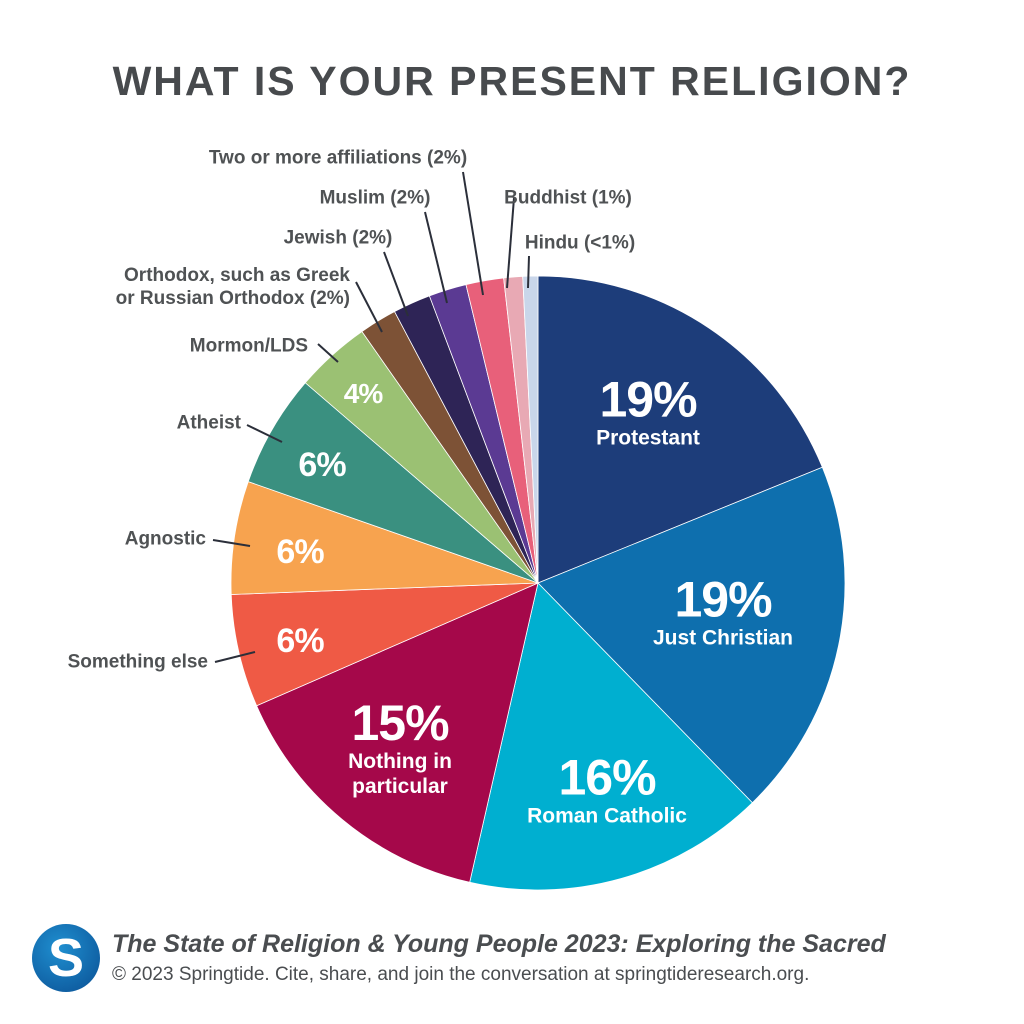 Image resolution: width=1024 pixels, height=1024 pixels. Describe the element at coordinates (371, 417) in the screenshot. I see `leader-lines` at that location.